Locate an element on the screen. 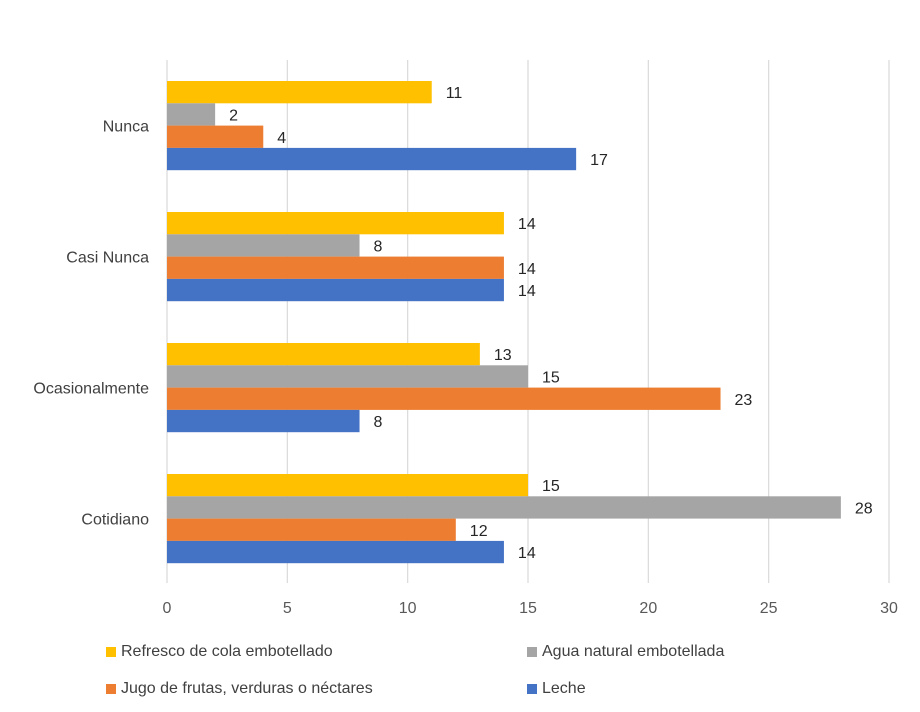 The height and width of the screenshot is (712, 920). category-labels: Nunca Casi Nunca Ocasionalmente Cotidiano is located at coordinates (91, 324).